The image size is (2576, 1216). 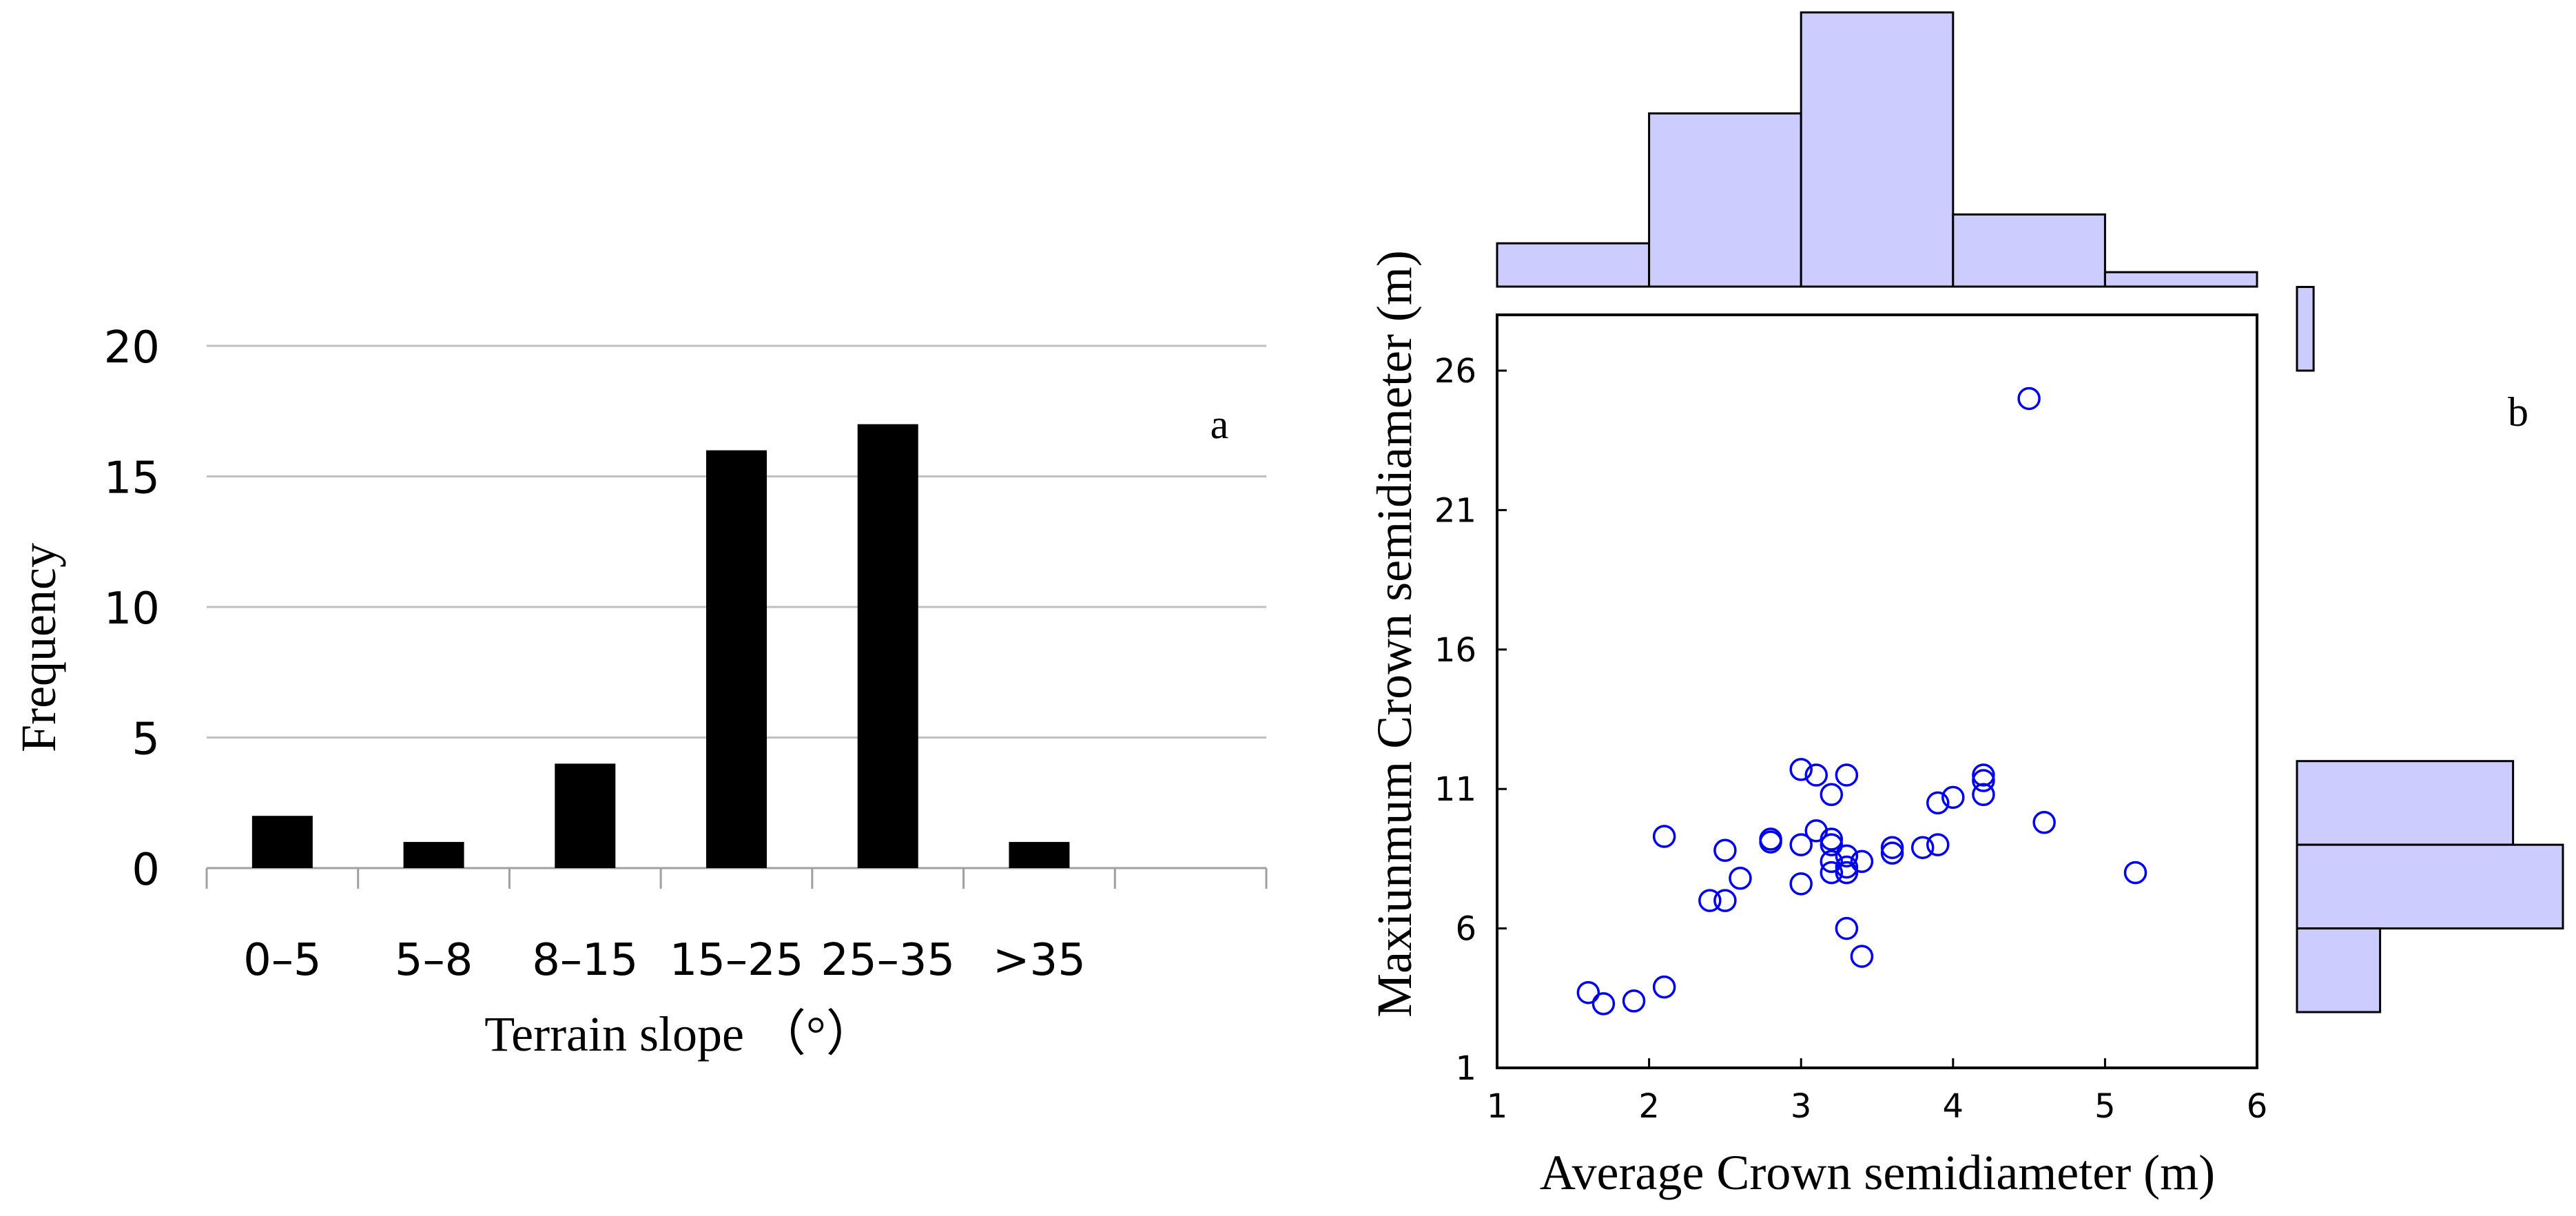 I want to click on panel-a-label: a, so click(x=1219, y=424).